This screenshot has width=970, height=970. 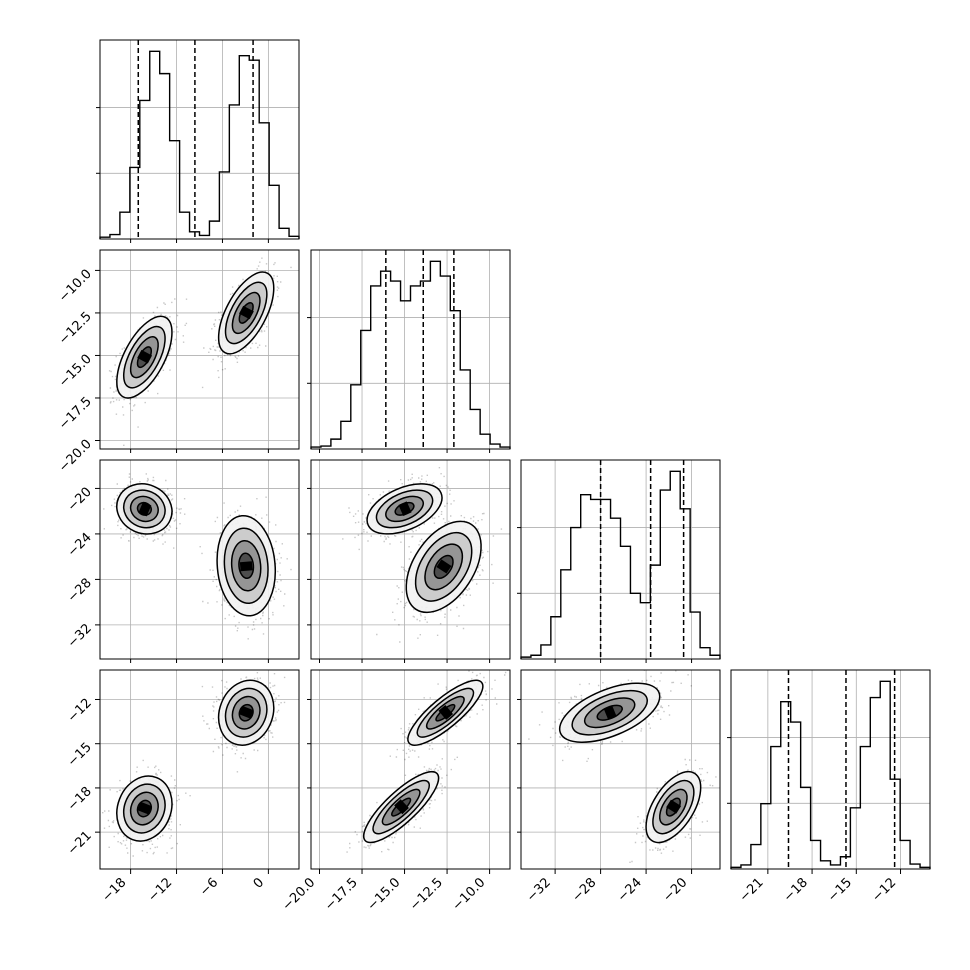 What do you see at coordinates (209, 887) in the screenshot?
I see `x-tick-label: −6` at bounding box center [209, 887].